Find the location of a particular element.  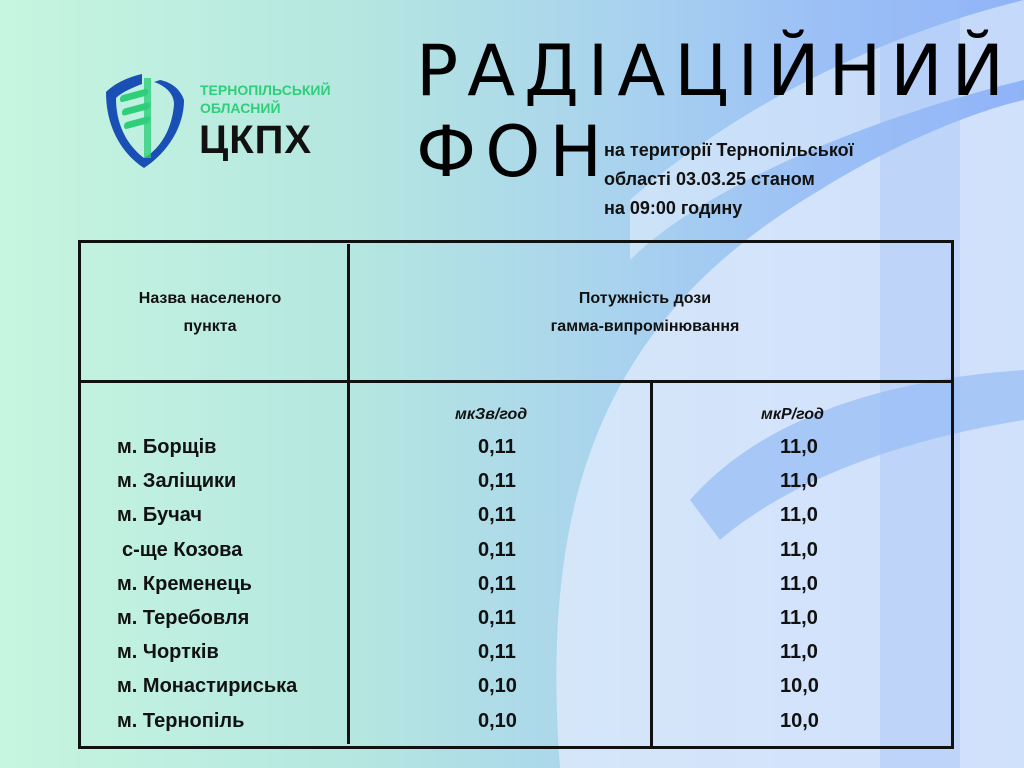

subtitle-line: області 03.03.25 станом is located at coordinates (709, 179).